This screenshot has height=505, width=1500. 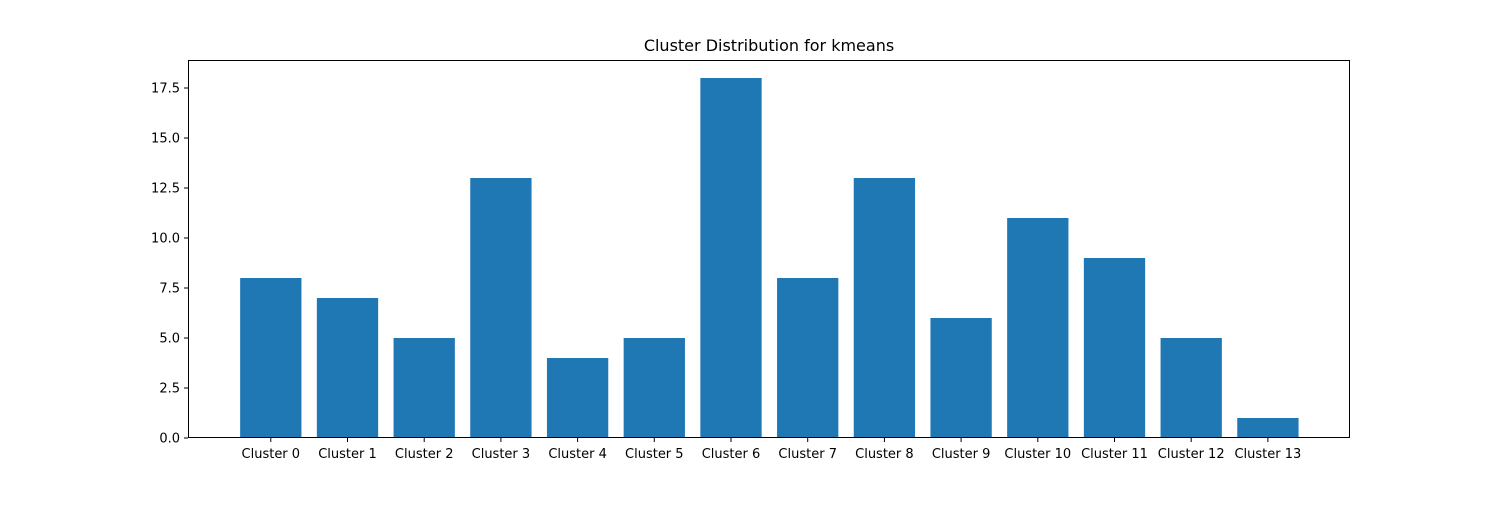 I want to click on x-tick-label: Cluster 8, so click(x=884, y=454).